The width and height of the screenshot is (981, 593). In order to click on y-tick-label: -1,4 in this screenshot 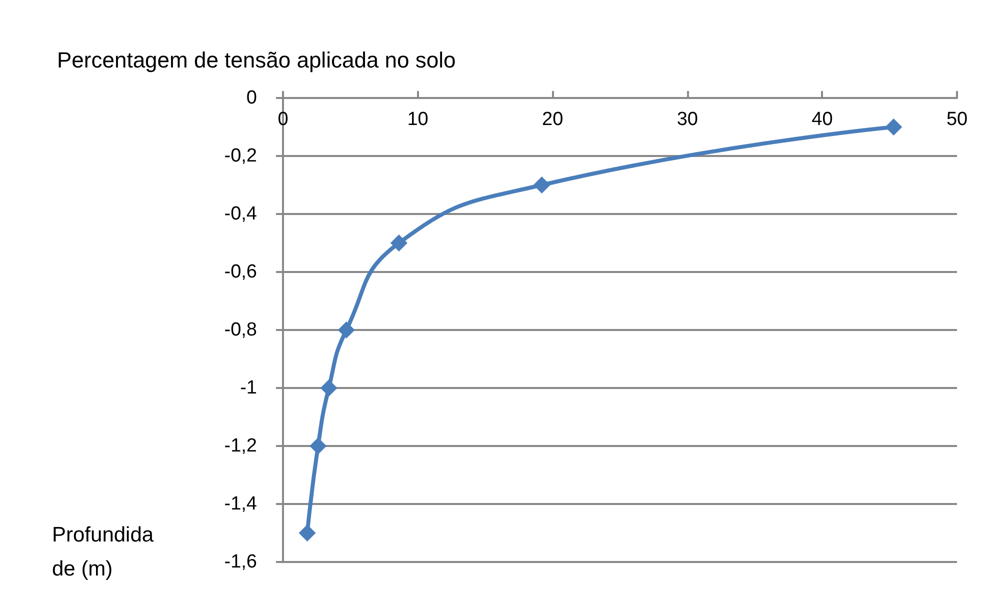, I will do `click(241, 504)`.